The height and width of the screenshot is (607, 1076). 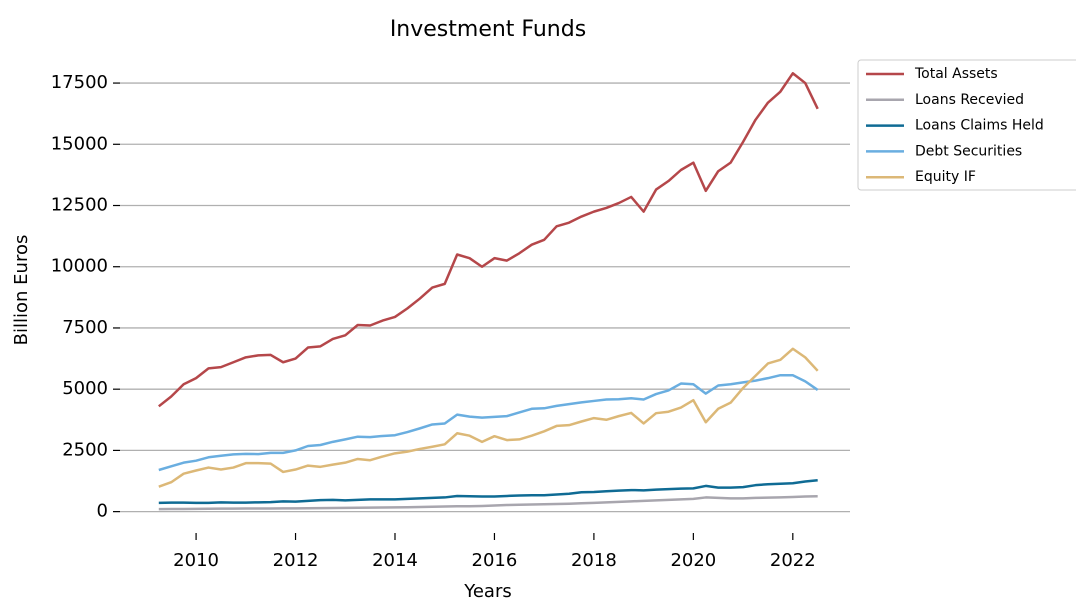 What do you see at coordinates (85, 327) in the screenshot?
I see `y-tick-label: 7500` at bounding box center [85, 327].